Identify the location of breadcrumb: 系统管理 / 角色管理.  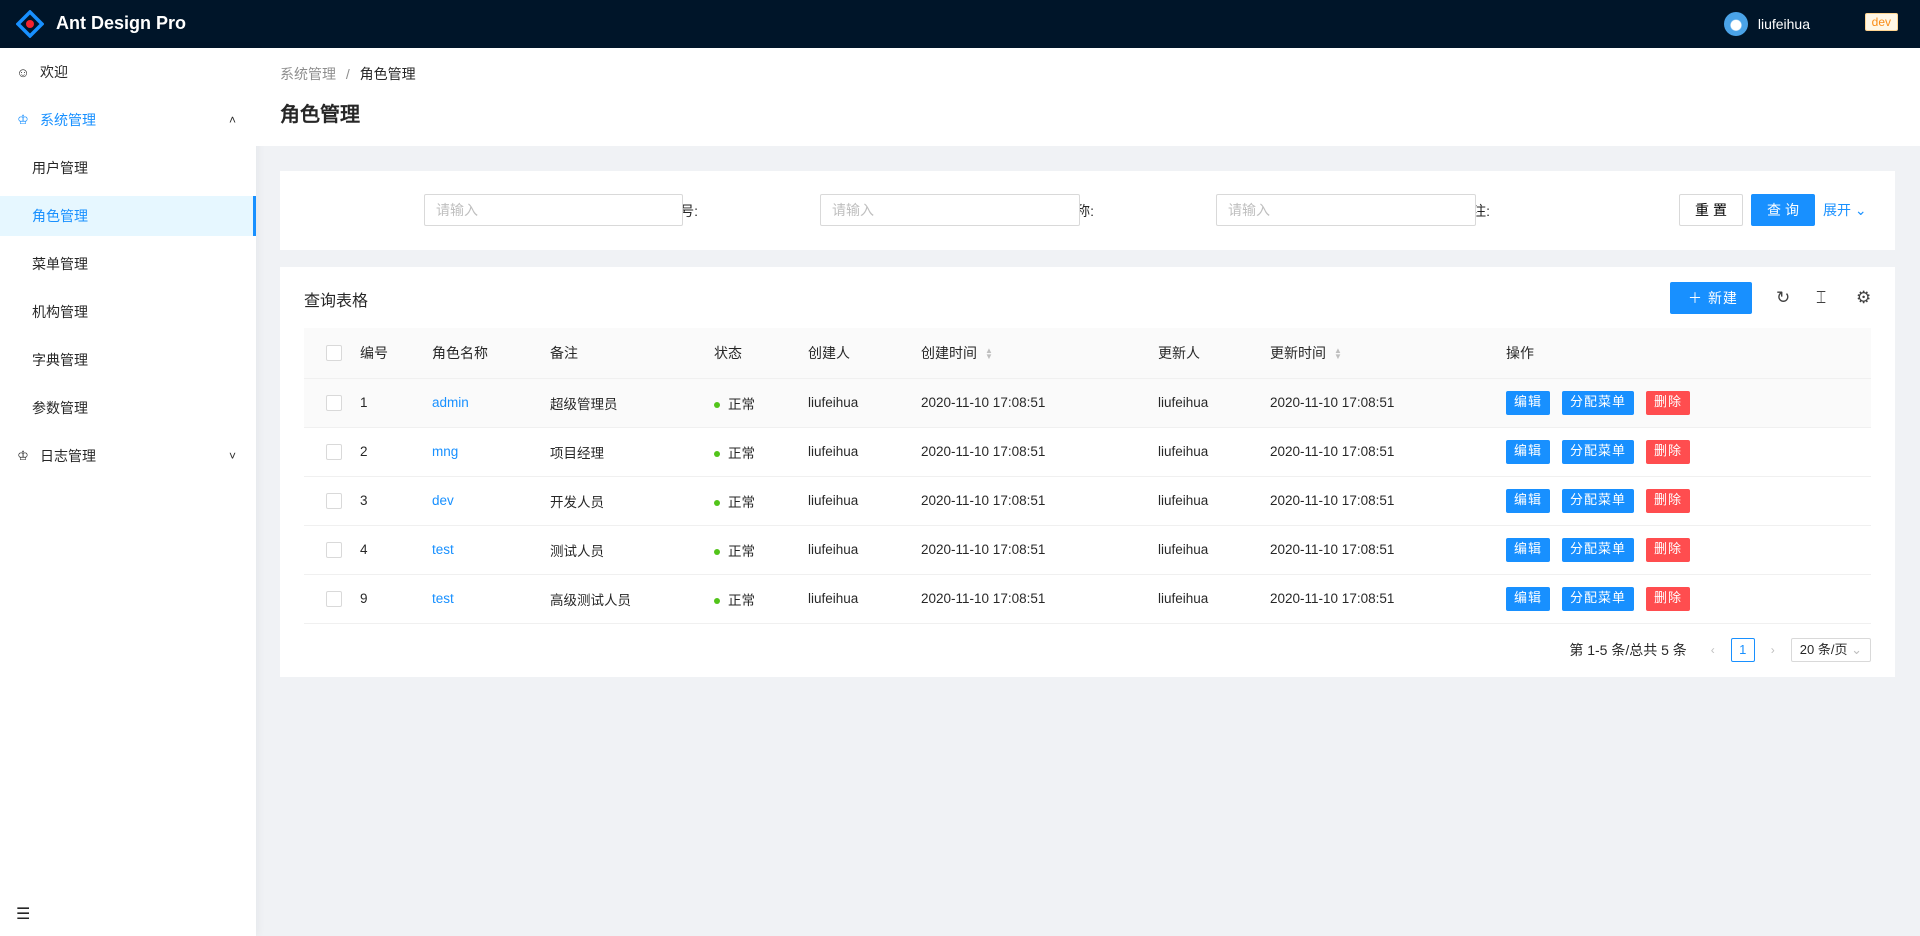
(348, 74).